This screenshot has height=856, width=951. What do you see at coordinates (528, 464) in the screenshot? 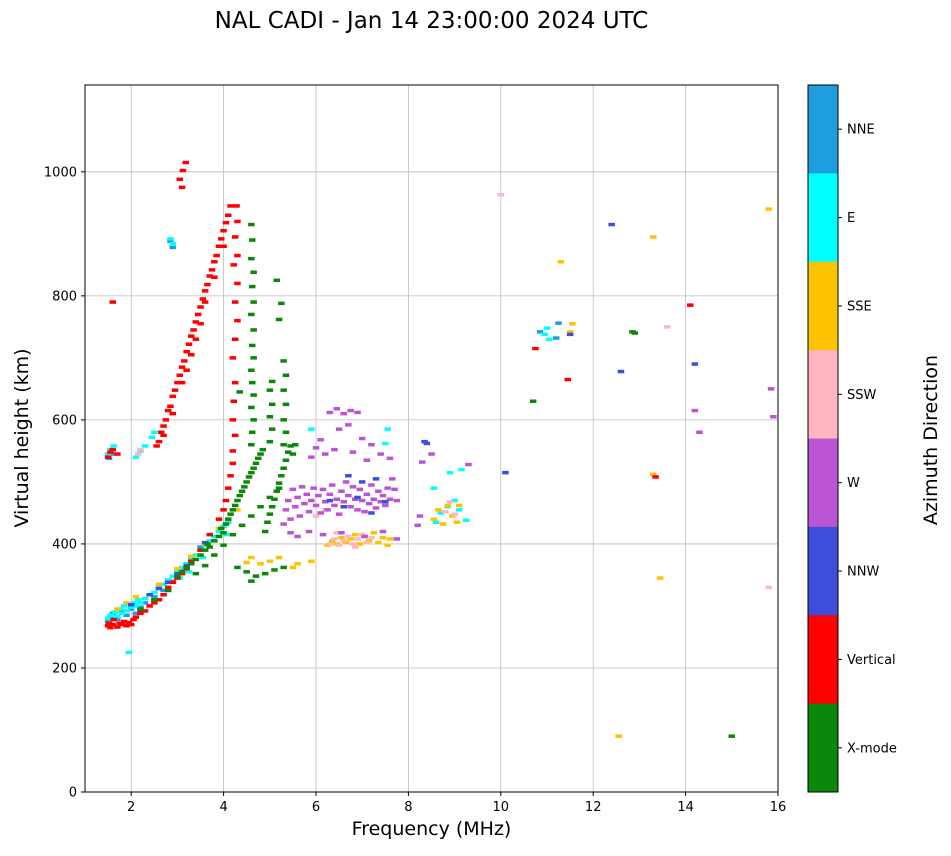
I see `series-w` at bounding box center [528, 464].